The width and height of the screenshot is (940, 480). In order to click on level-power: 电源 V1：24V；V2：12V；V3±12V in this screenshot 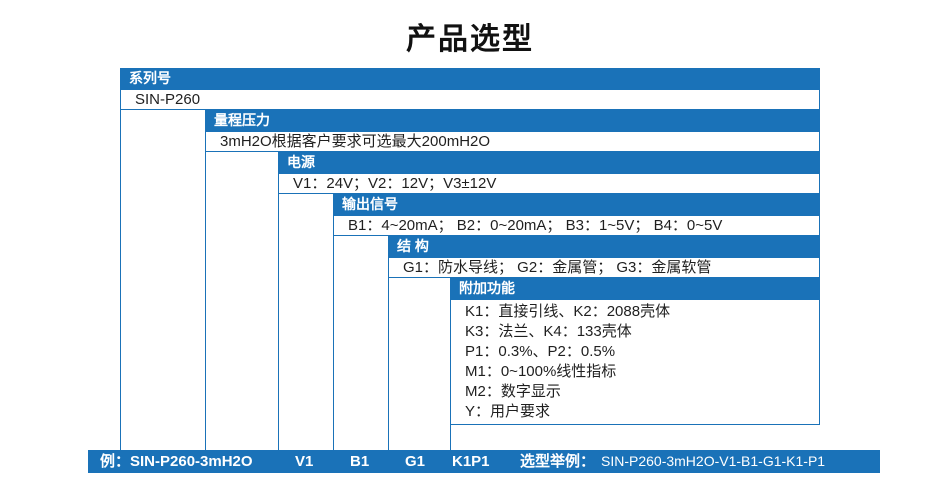, I will do `click(549, 173)`.